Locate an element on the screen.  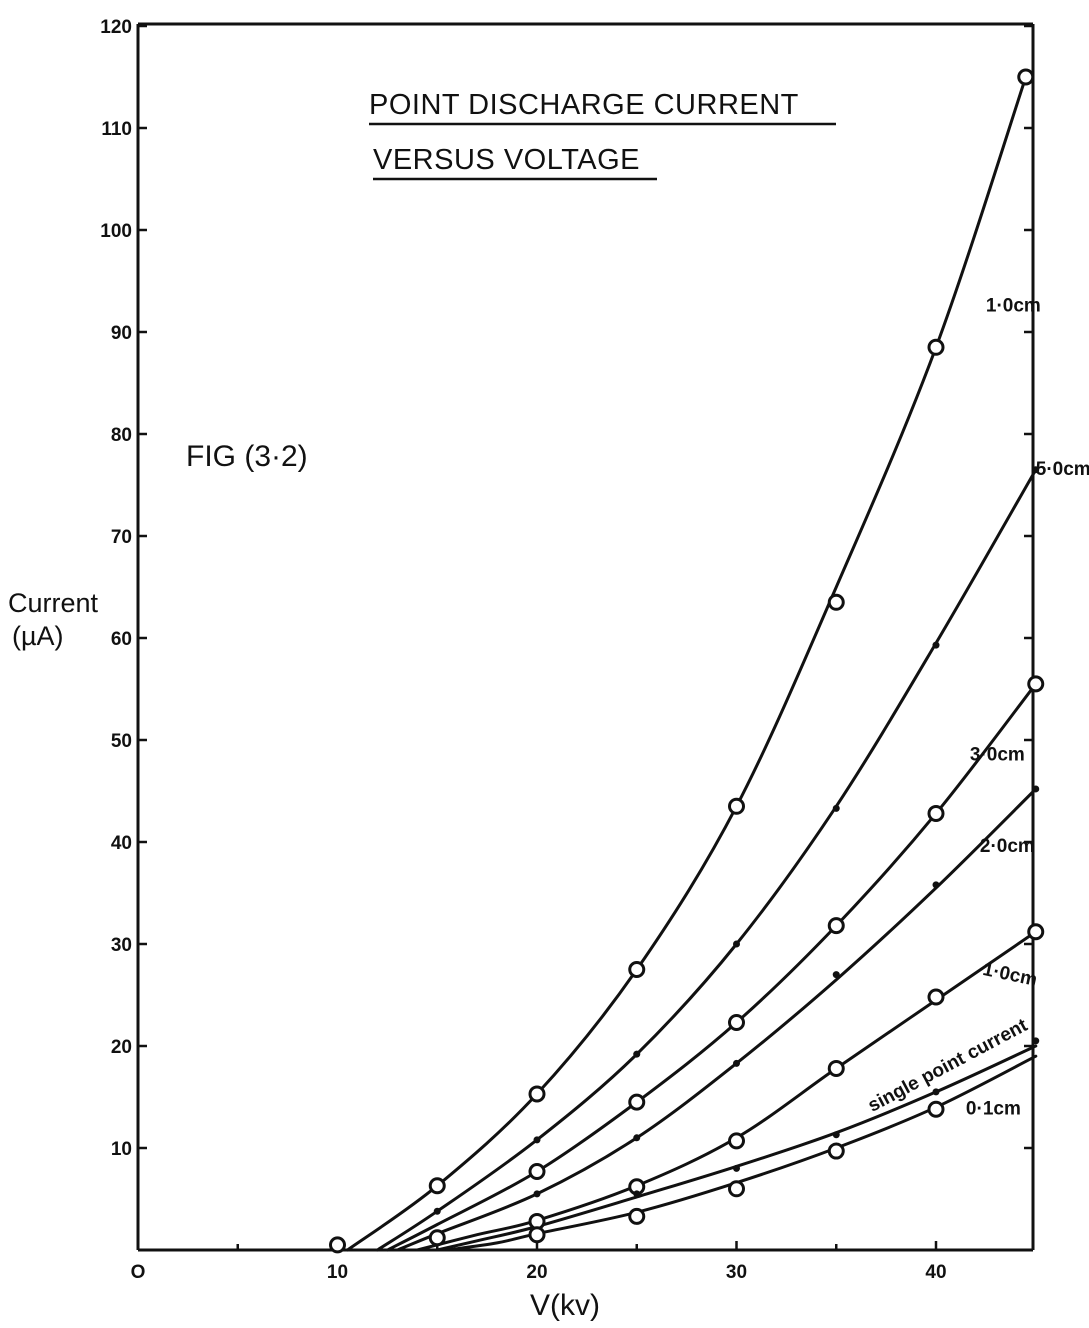
y-axis-label-line2: (µA) is located at coordinates (38, 636).